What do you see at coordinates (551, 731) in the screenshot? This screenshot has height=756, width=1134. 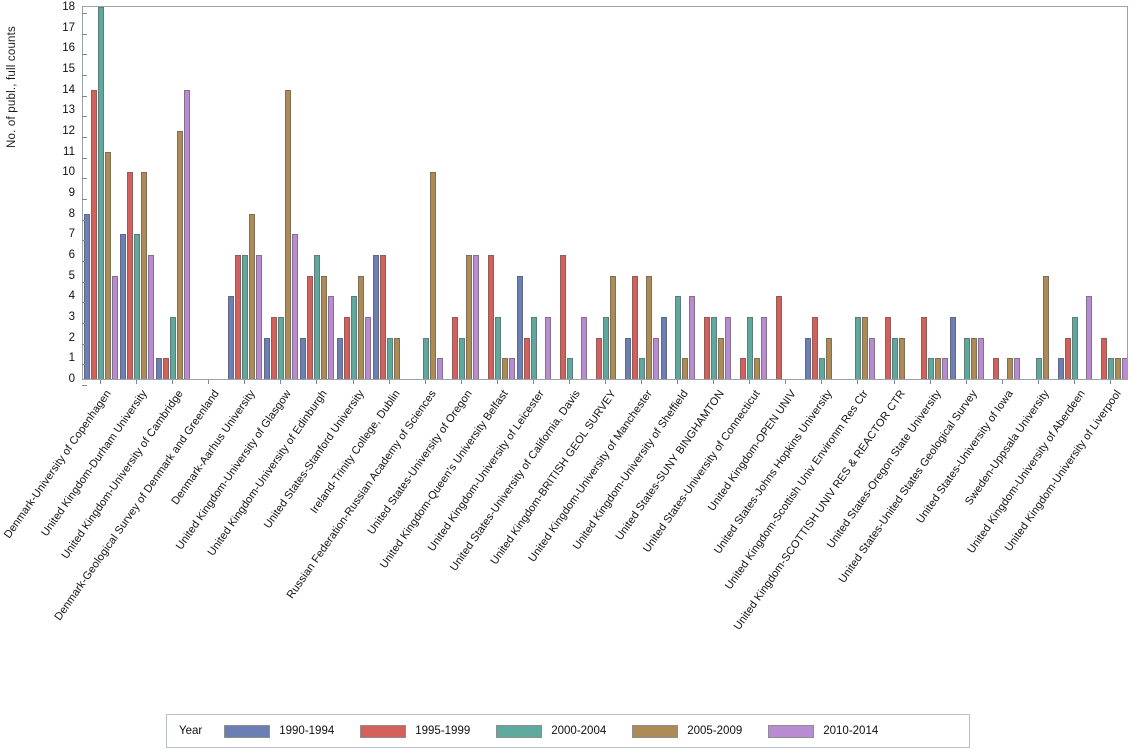 I see `legend-item: 2000-2004` at bounding box center [551, 731].